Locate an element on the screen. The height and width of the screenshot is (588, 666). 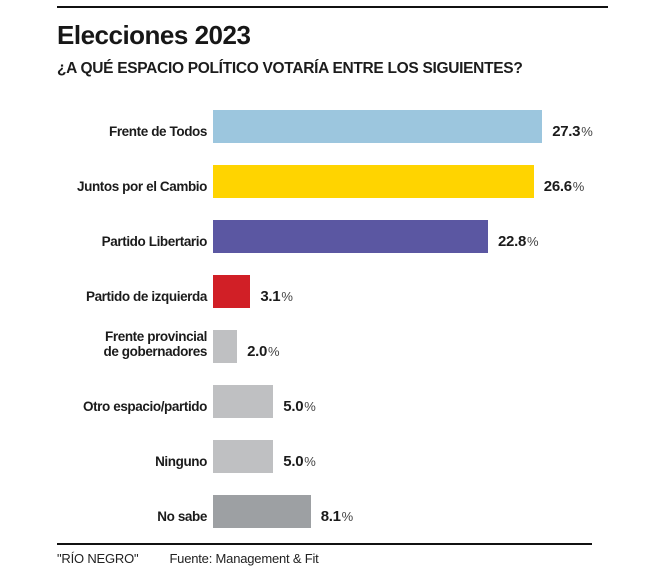
category-label: Frente provincial de gobernadores is located at coordinates (155, 344).